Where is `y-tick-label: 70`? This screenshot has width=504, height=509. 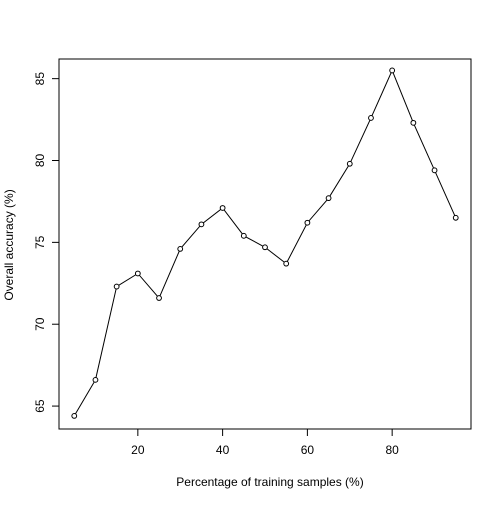 y-tick-label: 70 is located at coordinates (40, 324).